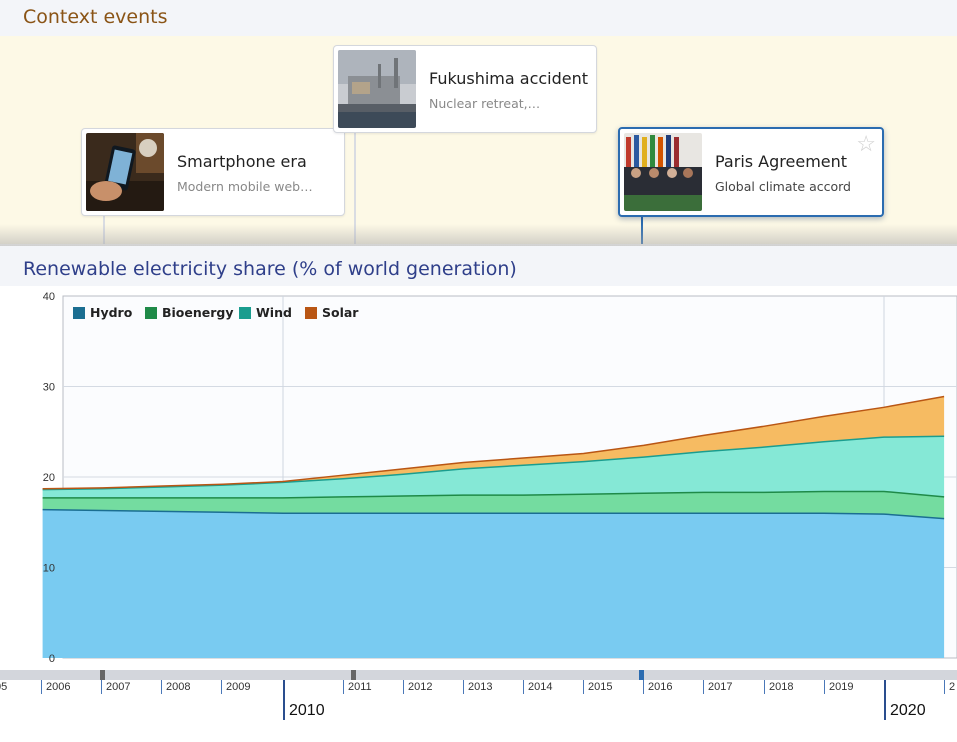 The height and width of the screenshot is (742, 957). Describe the element at coordinates (478, 235) in the screenshot. I see `band-divider-shadow` at that location.